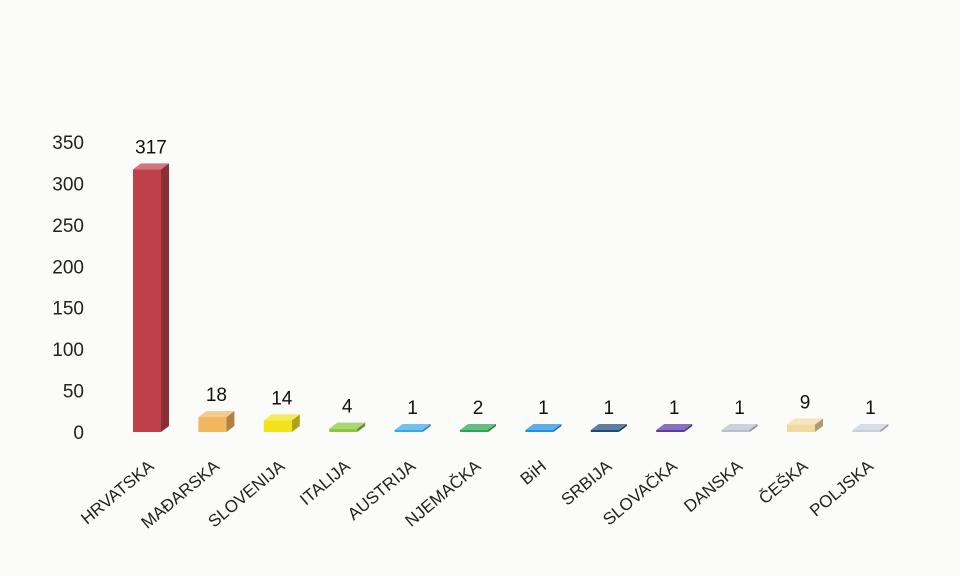  Describe the element at coordinates (713, 486) in the screenshot. I see `x-tick-label: DANSKA` at that location.